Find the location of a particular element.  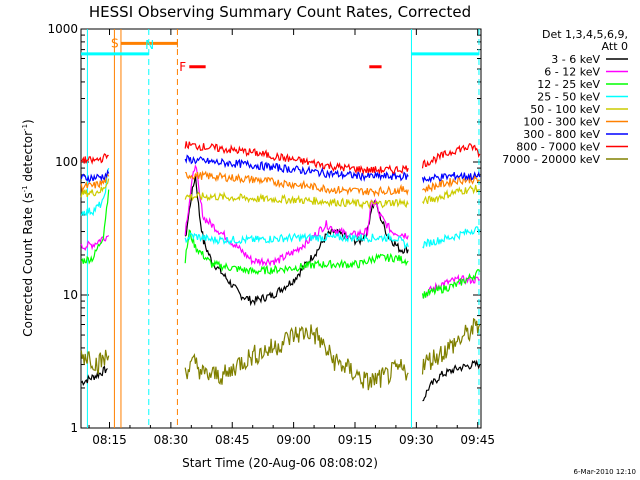

legend-label: 300 - 800 keV is located at coordinates (561, 134).